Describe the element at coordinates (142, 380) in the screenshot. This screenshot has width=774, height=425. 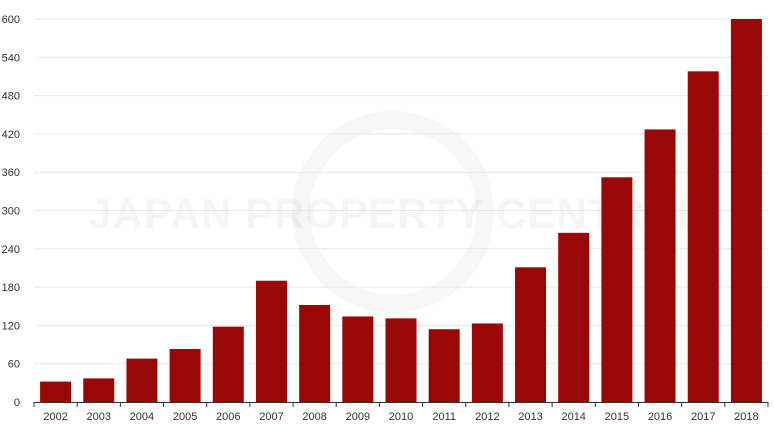
I see `bar-2004` at that location.